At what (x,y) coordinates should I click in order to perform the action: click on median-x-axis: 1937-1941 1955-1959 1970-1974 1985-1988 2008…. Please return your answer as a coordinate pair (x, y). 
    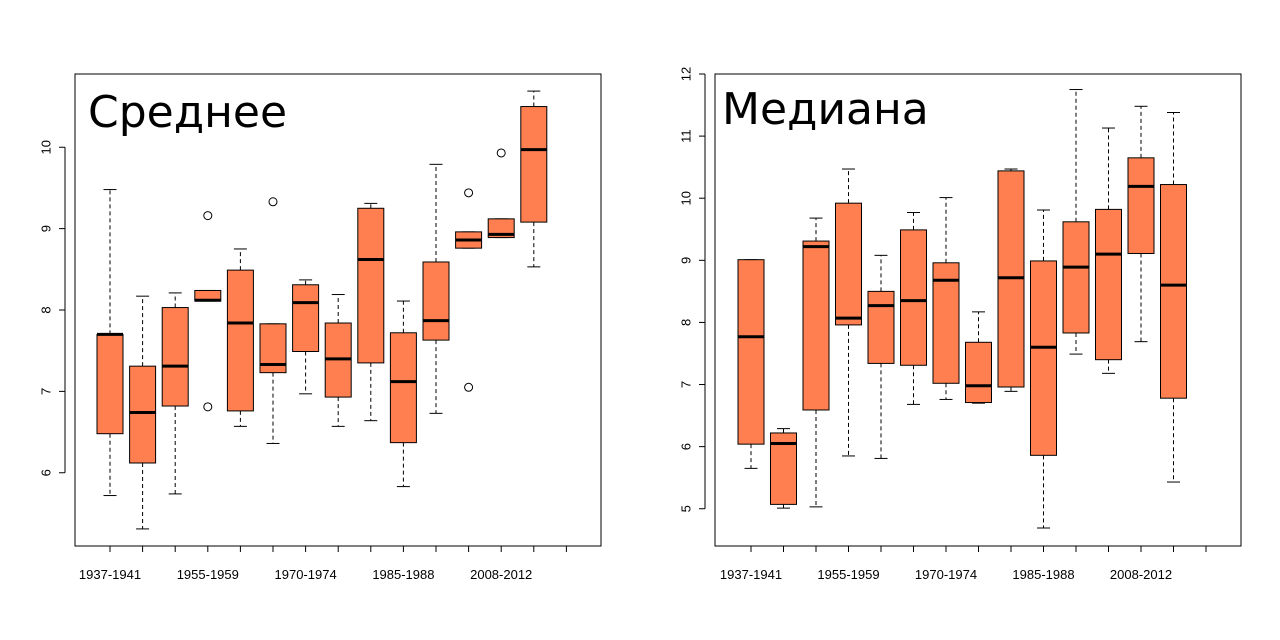
    Looking at the image, I should click on (963, 563).